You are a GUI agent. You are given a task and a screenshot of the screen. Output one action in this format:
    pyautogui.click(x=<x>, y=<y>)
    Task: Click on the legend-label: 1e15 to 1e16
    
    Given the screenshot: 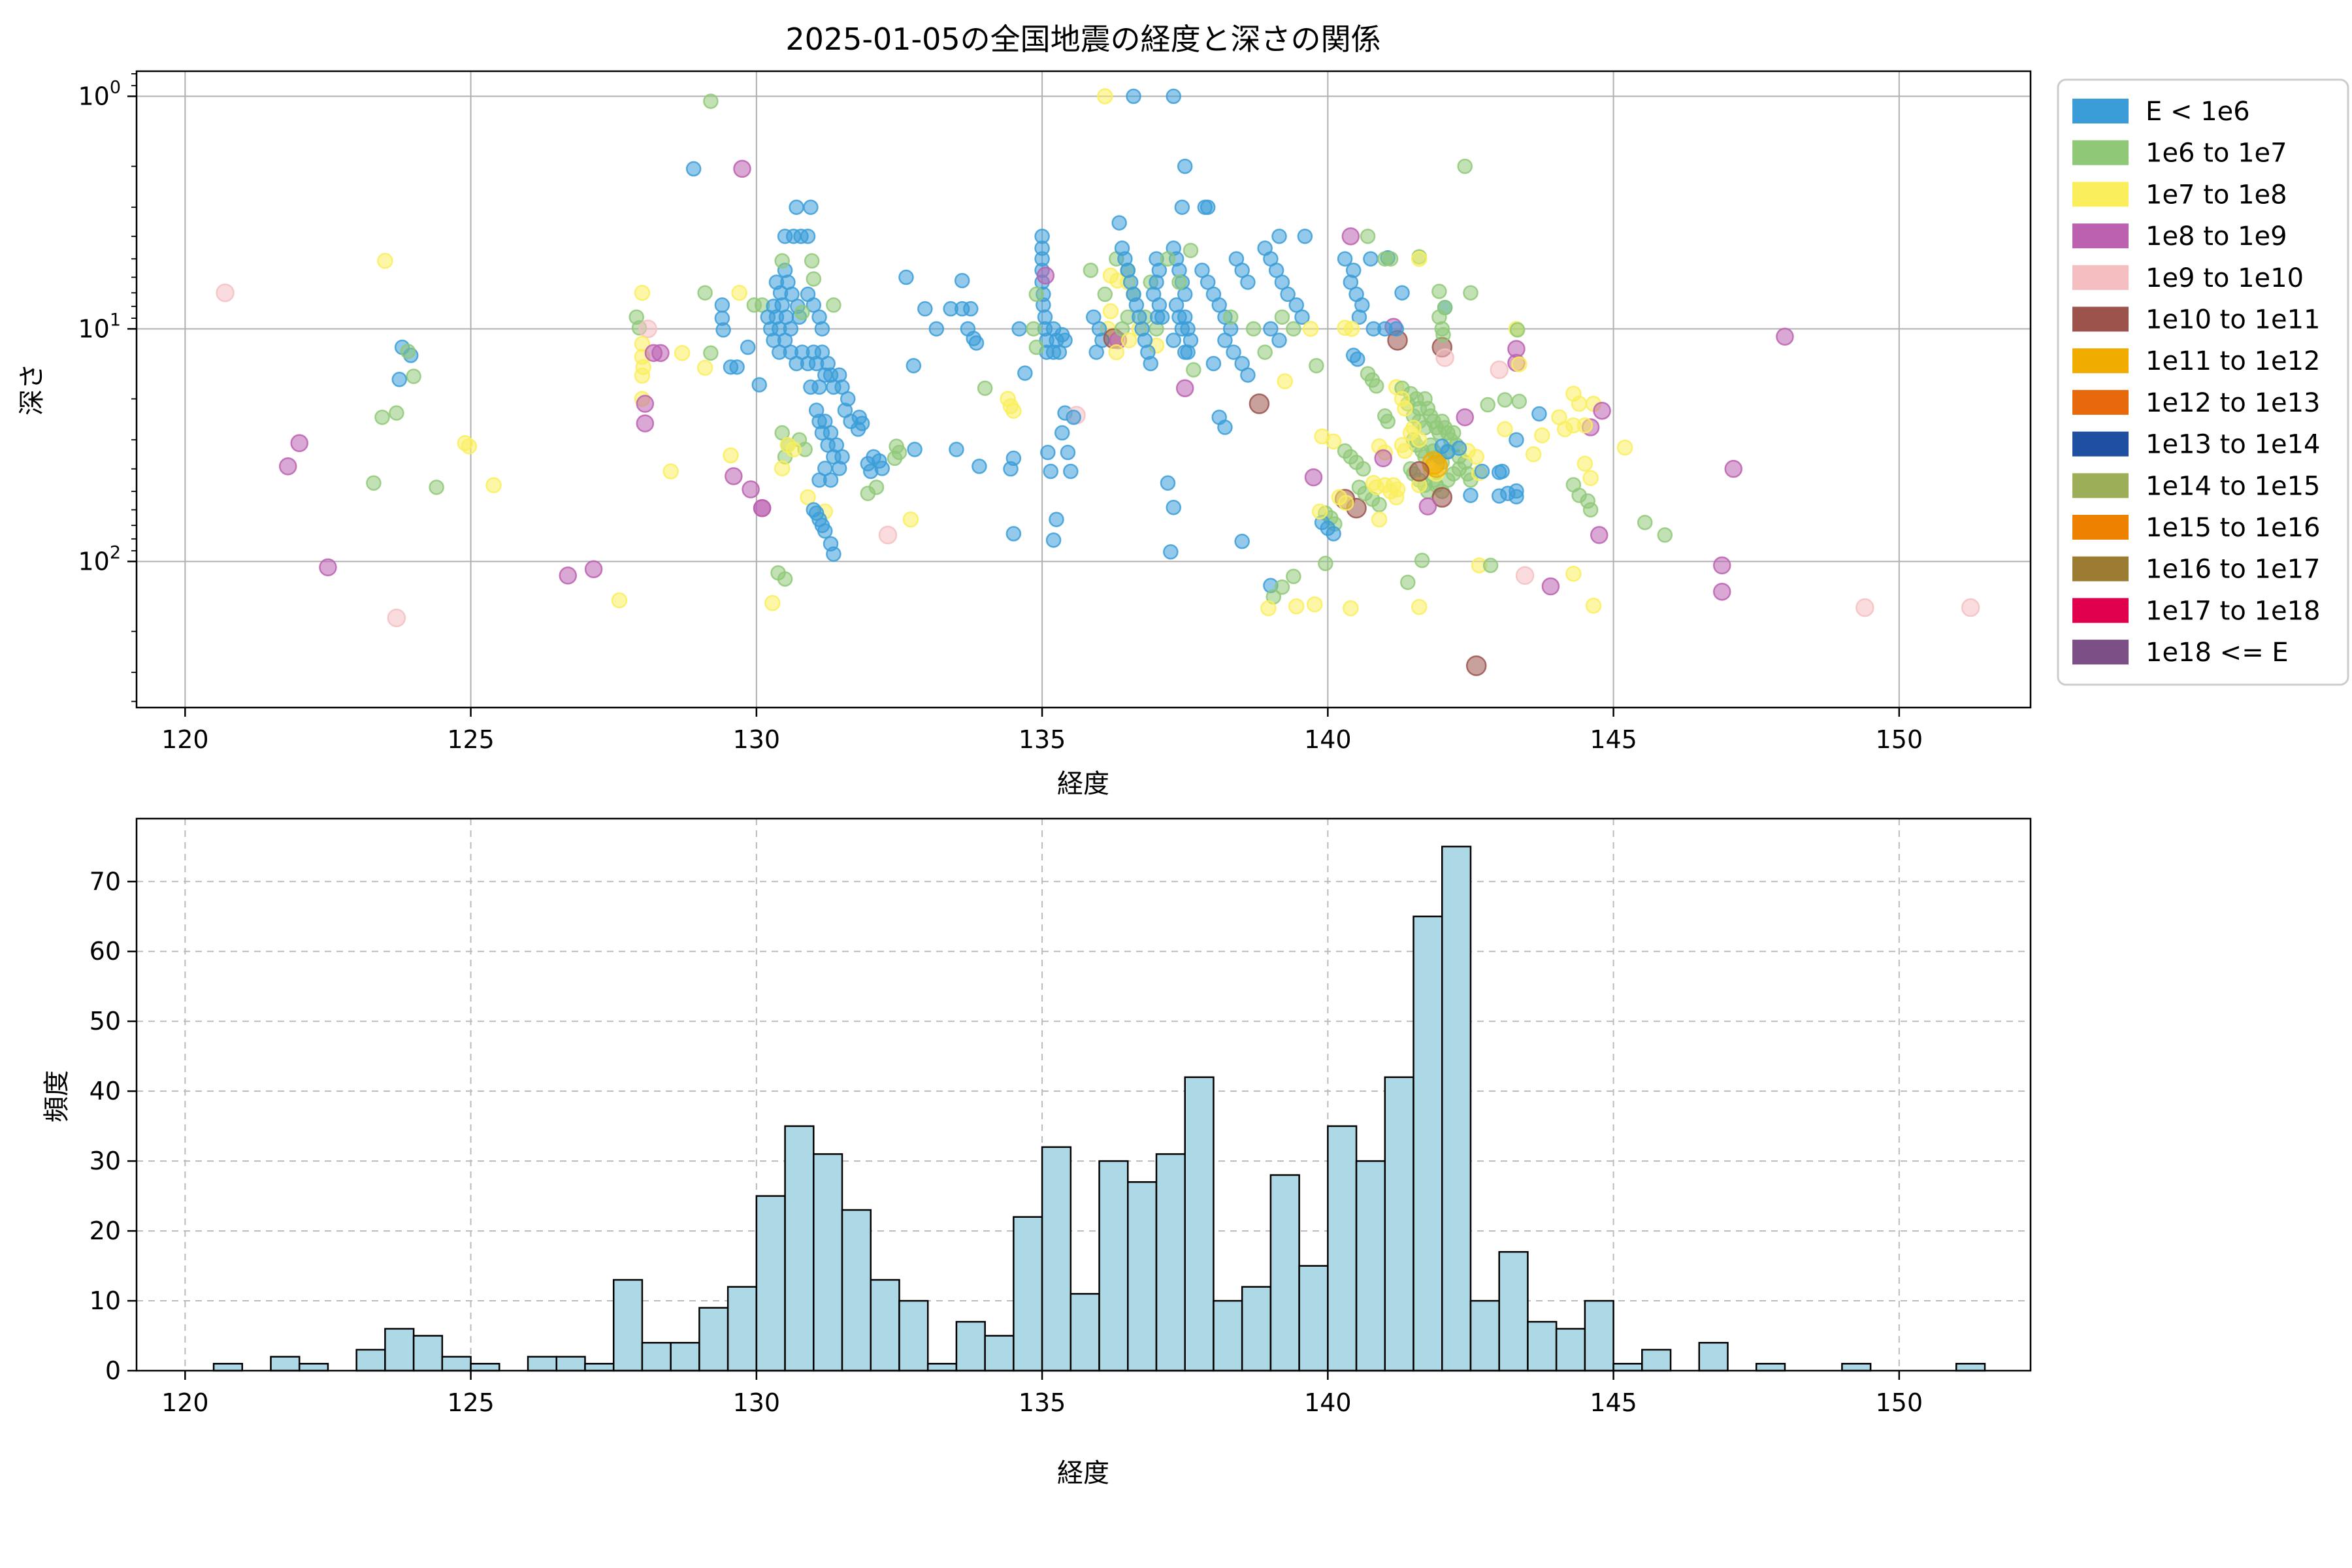 What is the action you would take?
    pyautogui.click(x=2233, y=528)
    